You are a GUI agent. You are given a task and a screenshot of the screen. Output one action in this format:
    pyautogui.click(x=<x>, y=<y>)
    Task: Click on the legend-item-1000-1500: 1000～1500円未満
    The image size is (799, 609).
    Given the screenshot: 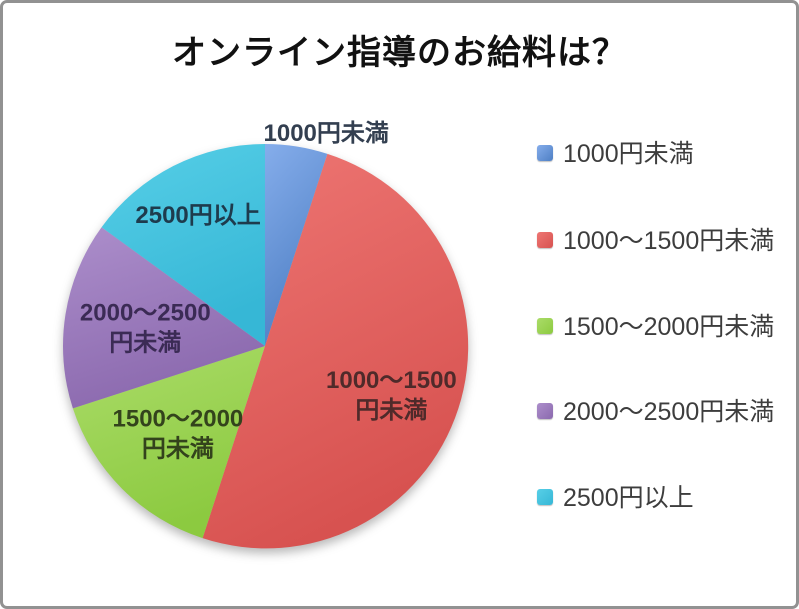 What is the action you would take?
    pyautogui.click(x=663, y=241)
    